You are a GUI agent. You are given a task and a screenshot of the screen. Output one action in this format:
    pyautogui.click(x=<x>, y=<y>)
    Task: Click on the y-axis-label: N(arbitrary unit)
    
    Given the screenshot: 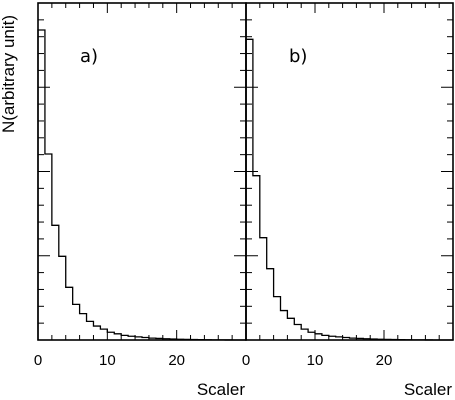 What is the action you would take?
    pyautogui.click(x=9, y=74)
    